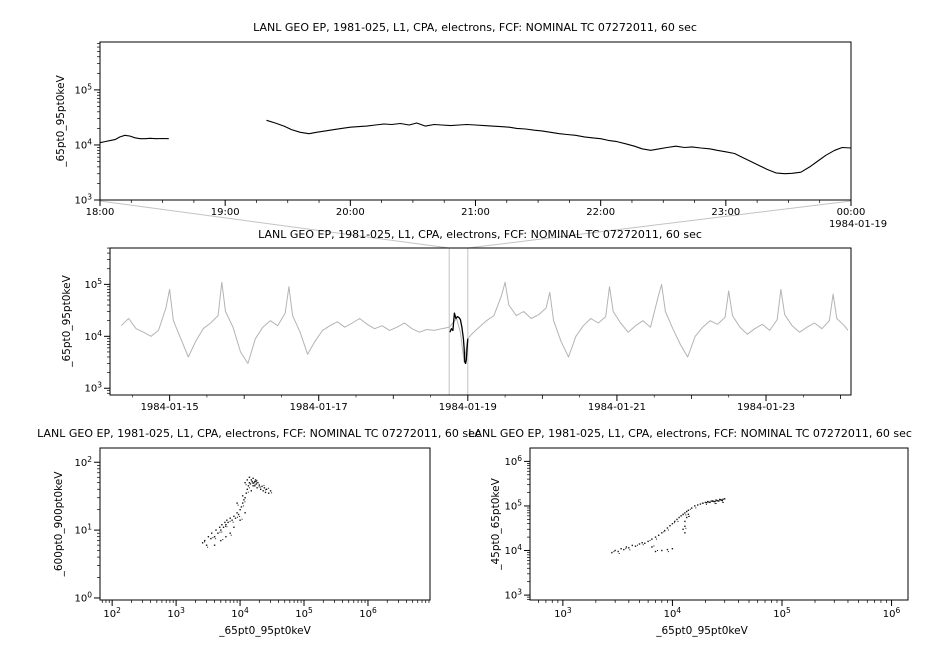  I want to click on tick-label: 22:00, so click(600, 212).